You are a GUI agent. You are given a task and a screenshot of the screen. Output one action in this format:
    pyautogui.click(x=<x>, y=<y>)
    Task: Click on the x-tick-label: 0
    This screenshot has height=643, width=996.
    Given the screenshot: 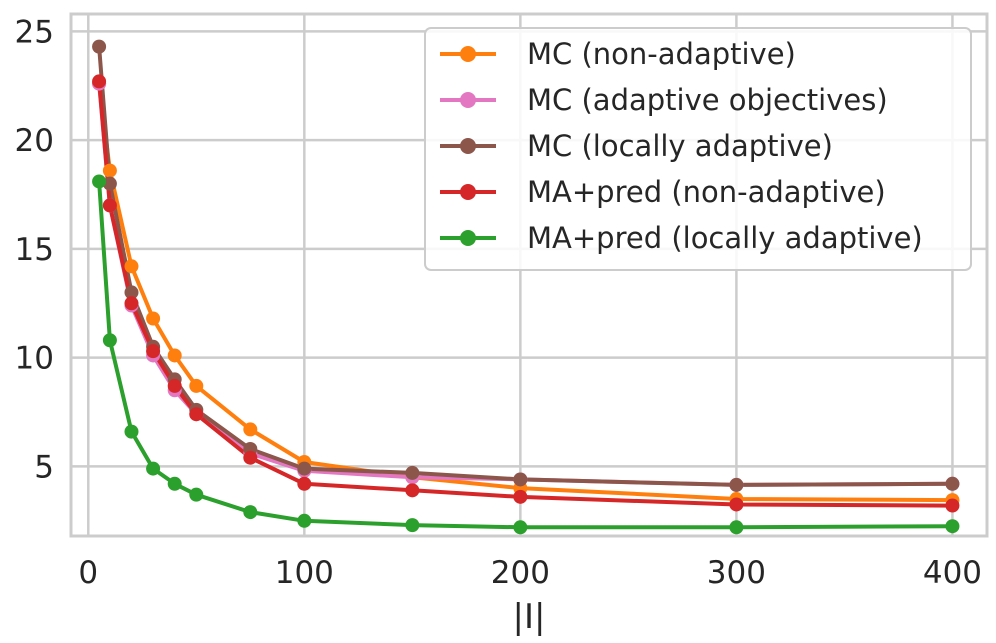 What is the action you would take?
    pyautogui.click(x=88, y=573)
    